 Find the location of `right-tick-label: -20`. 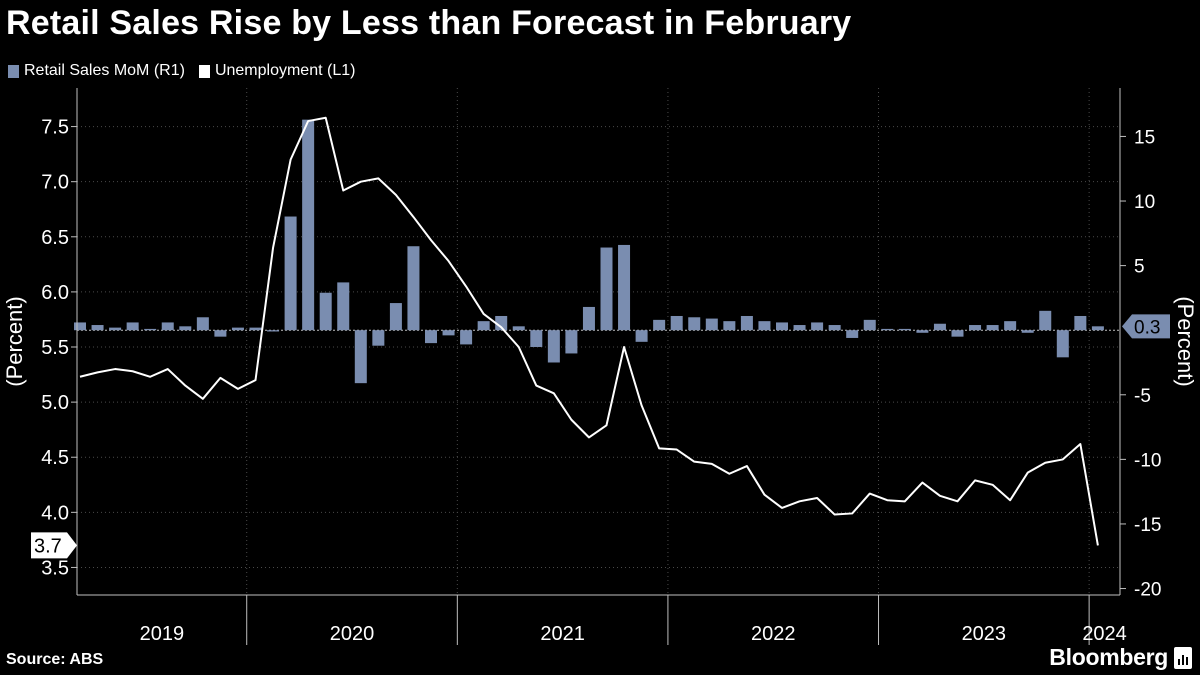

right-tick-label: -20 is located at coordinates (1147, 590).